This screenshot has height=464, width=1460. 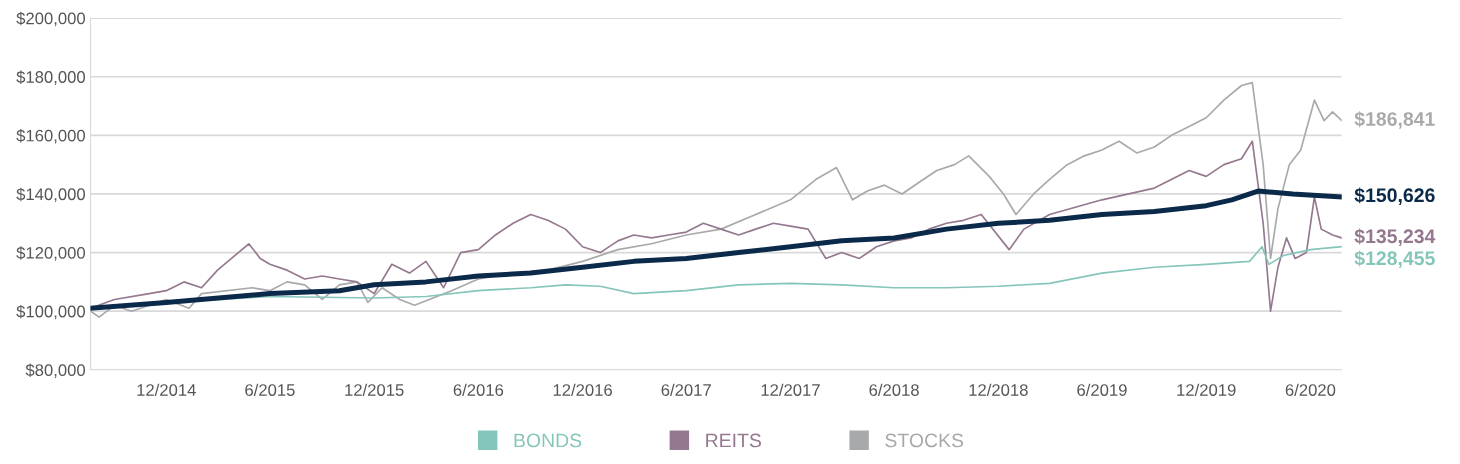 I want to click on x-tick-label: 12/2016, so click(x=582, y=389).